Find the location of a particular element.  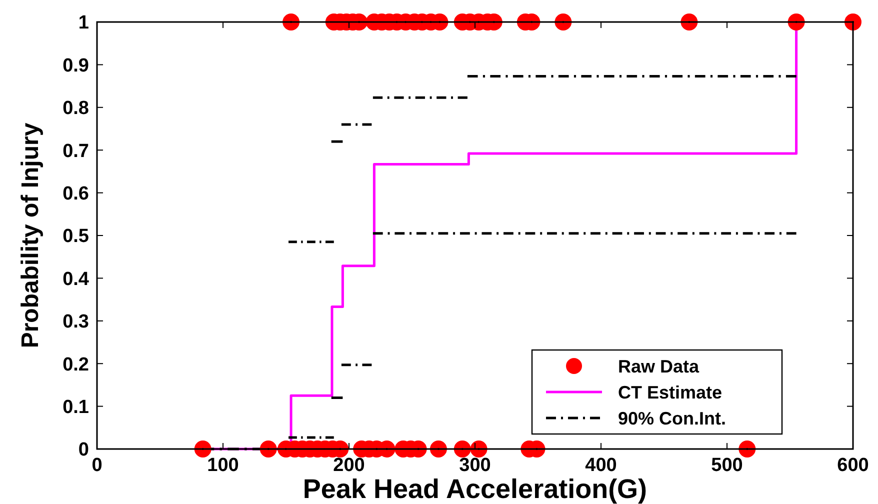

y-tick-label: 0.8 is located at coordinates (75, 109).